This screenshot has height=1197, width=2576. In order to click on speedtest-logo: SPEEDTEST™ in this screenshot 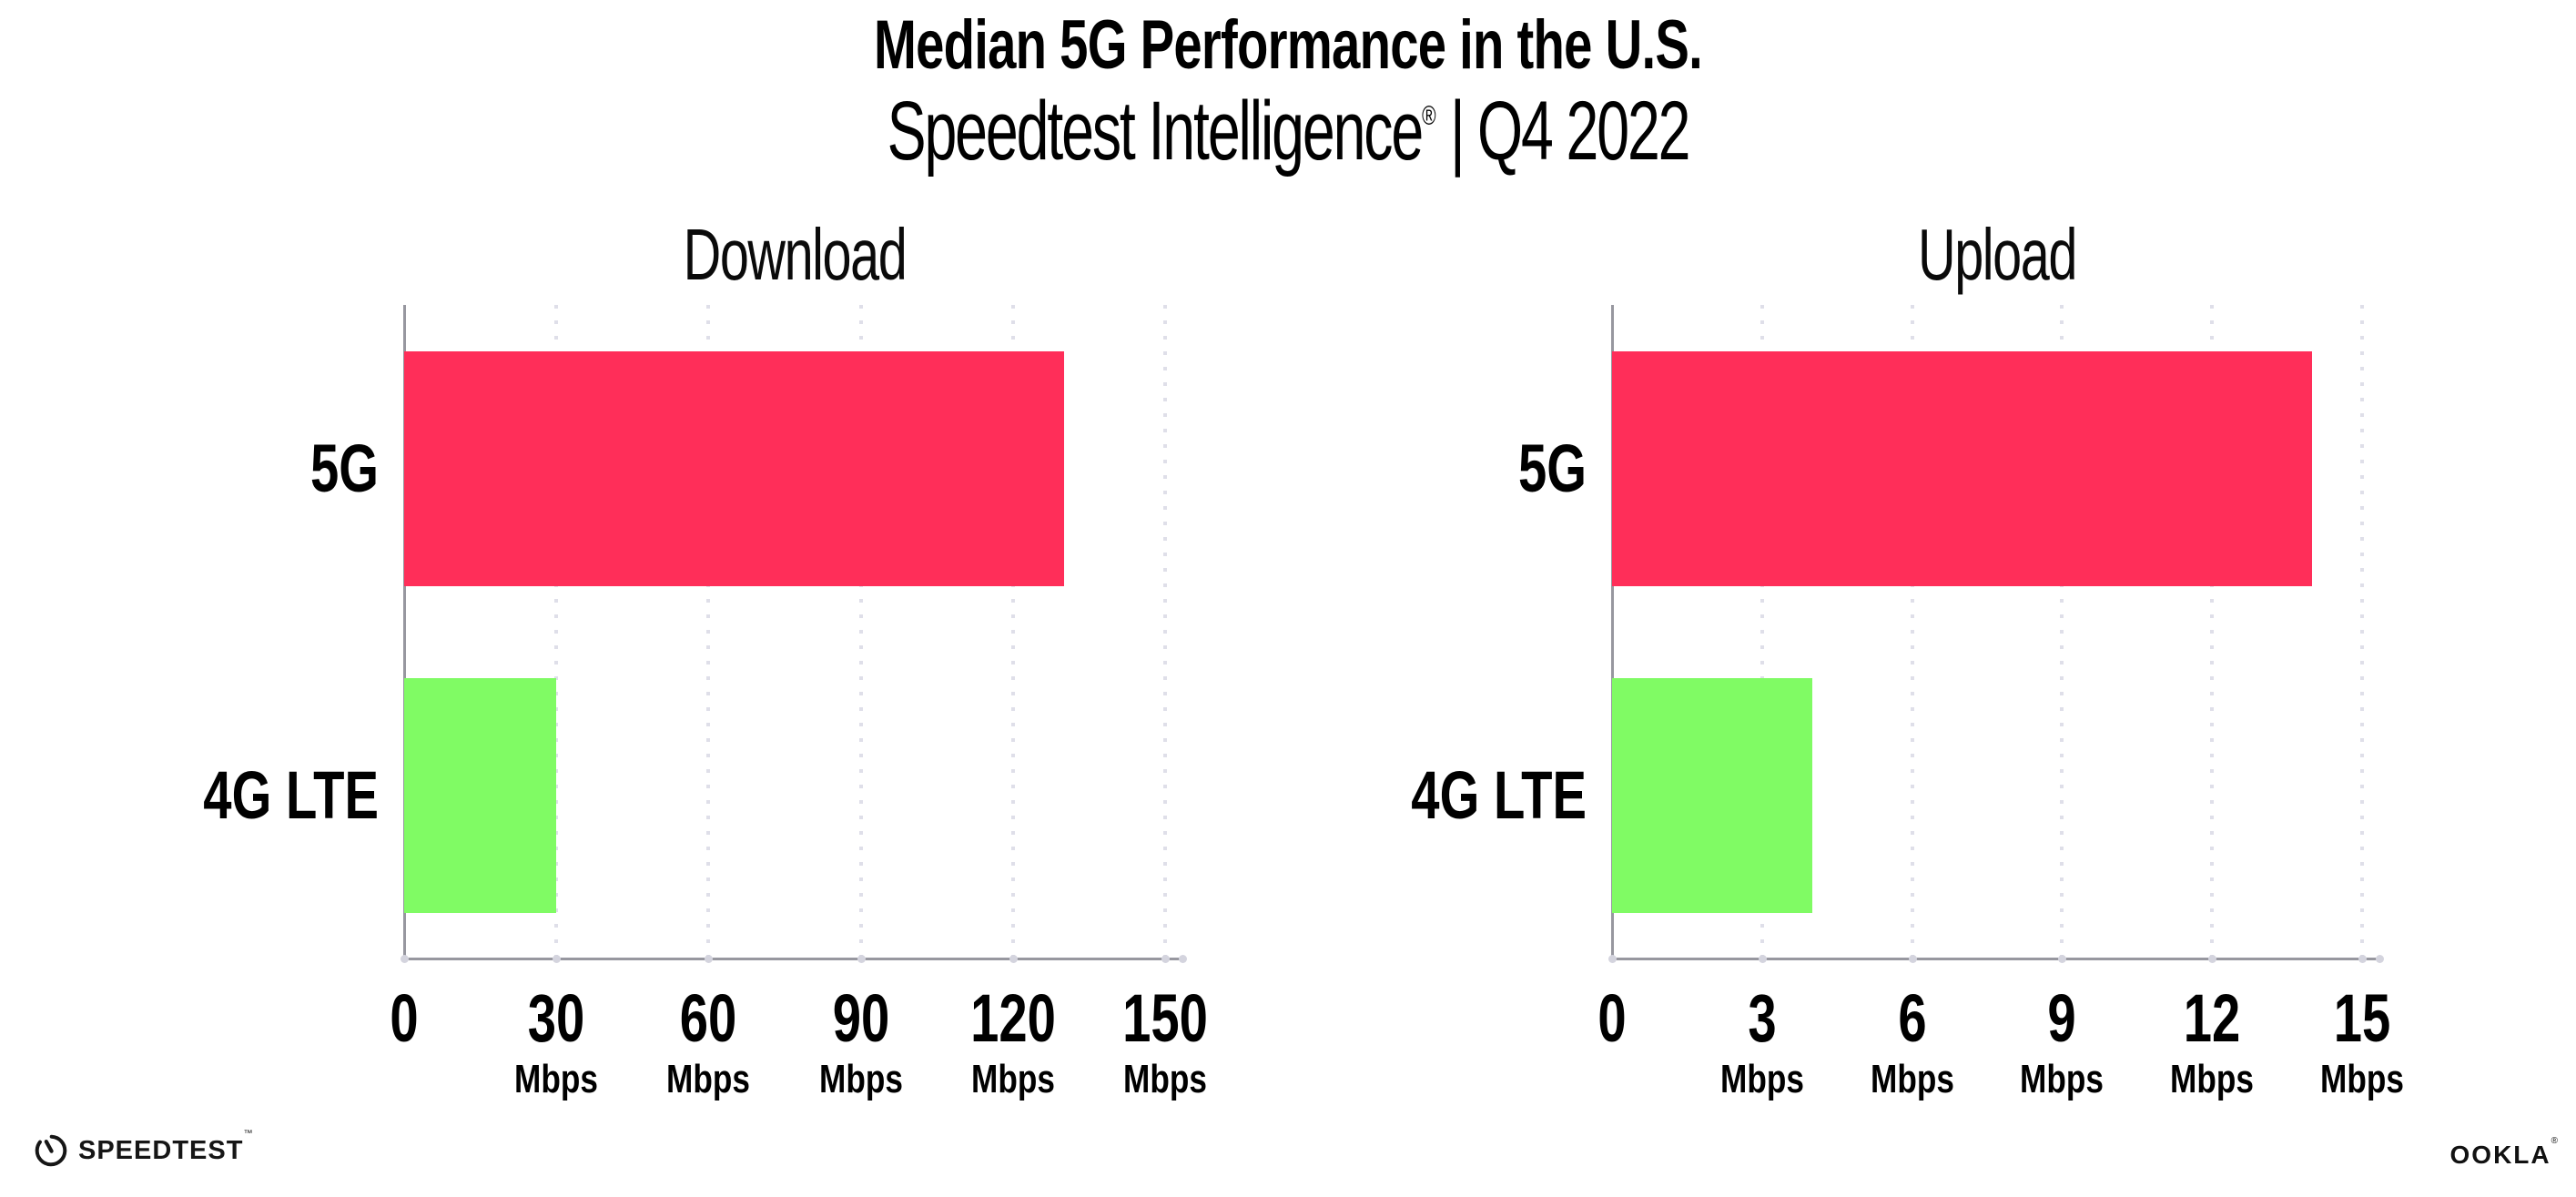, I will do `click(143, 1149)`.